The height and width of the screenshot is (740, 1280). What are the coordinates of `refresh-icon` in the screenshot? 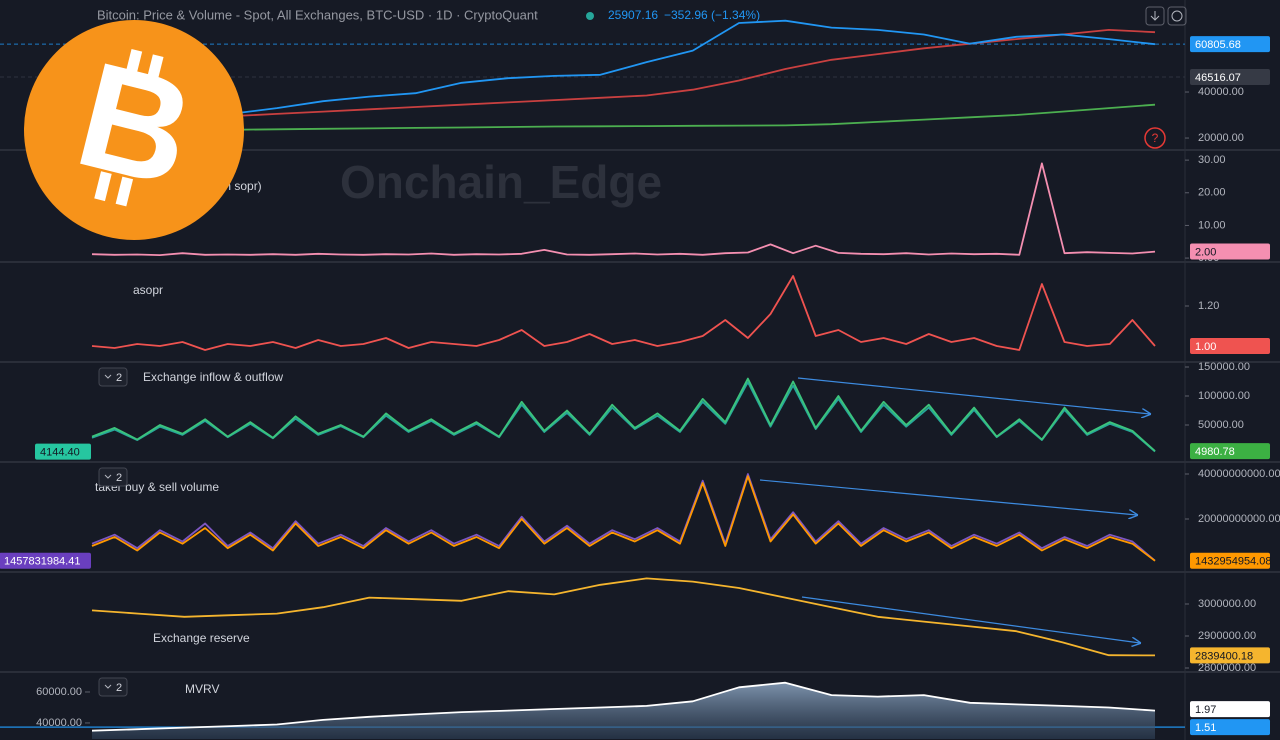 It's located at (1177, 16).